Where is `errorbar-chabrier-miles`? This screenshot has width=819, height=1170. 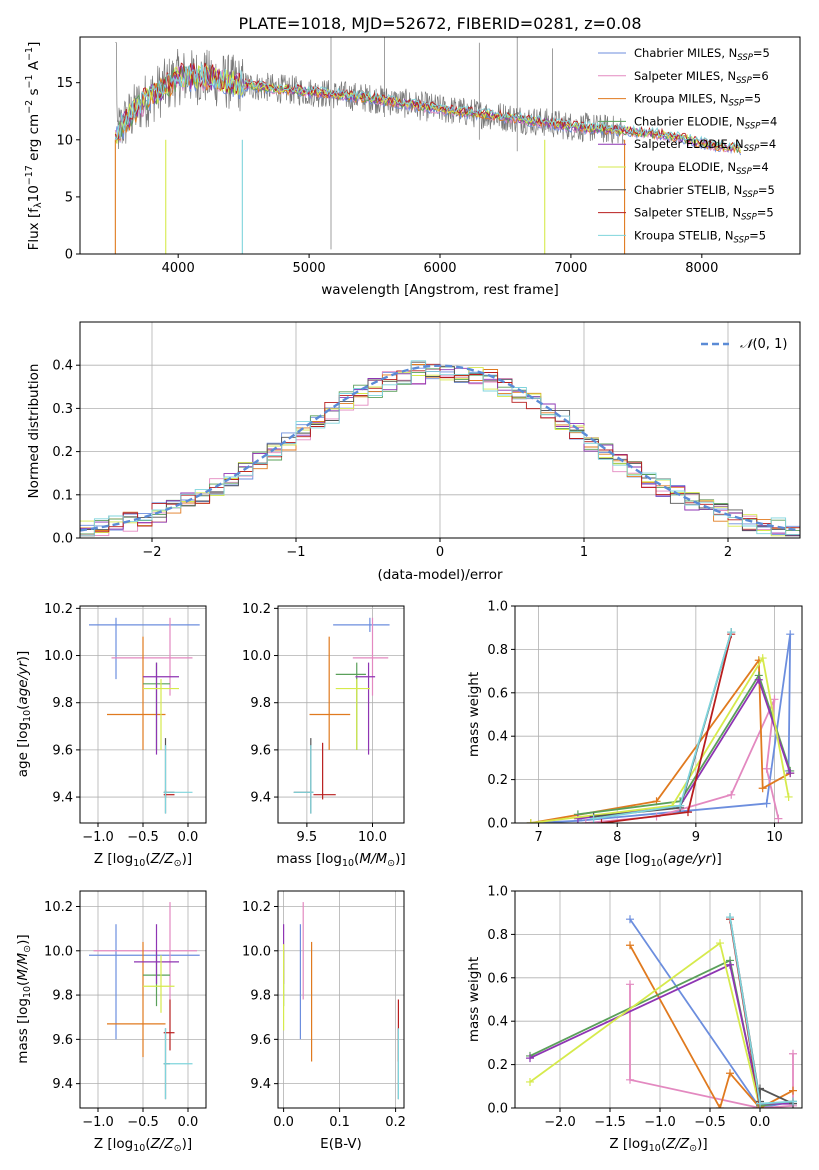 errorbar-chabrier-miles is located at coordinates (144, 982).